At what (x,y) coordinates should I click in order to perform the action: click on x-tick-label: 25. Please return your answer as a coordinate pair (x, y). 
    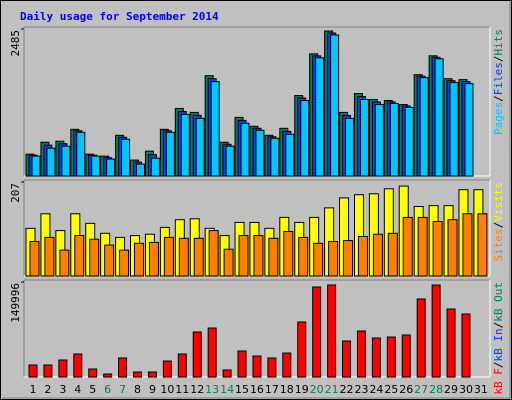
    Looking at the image, I should click on (391, 389).